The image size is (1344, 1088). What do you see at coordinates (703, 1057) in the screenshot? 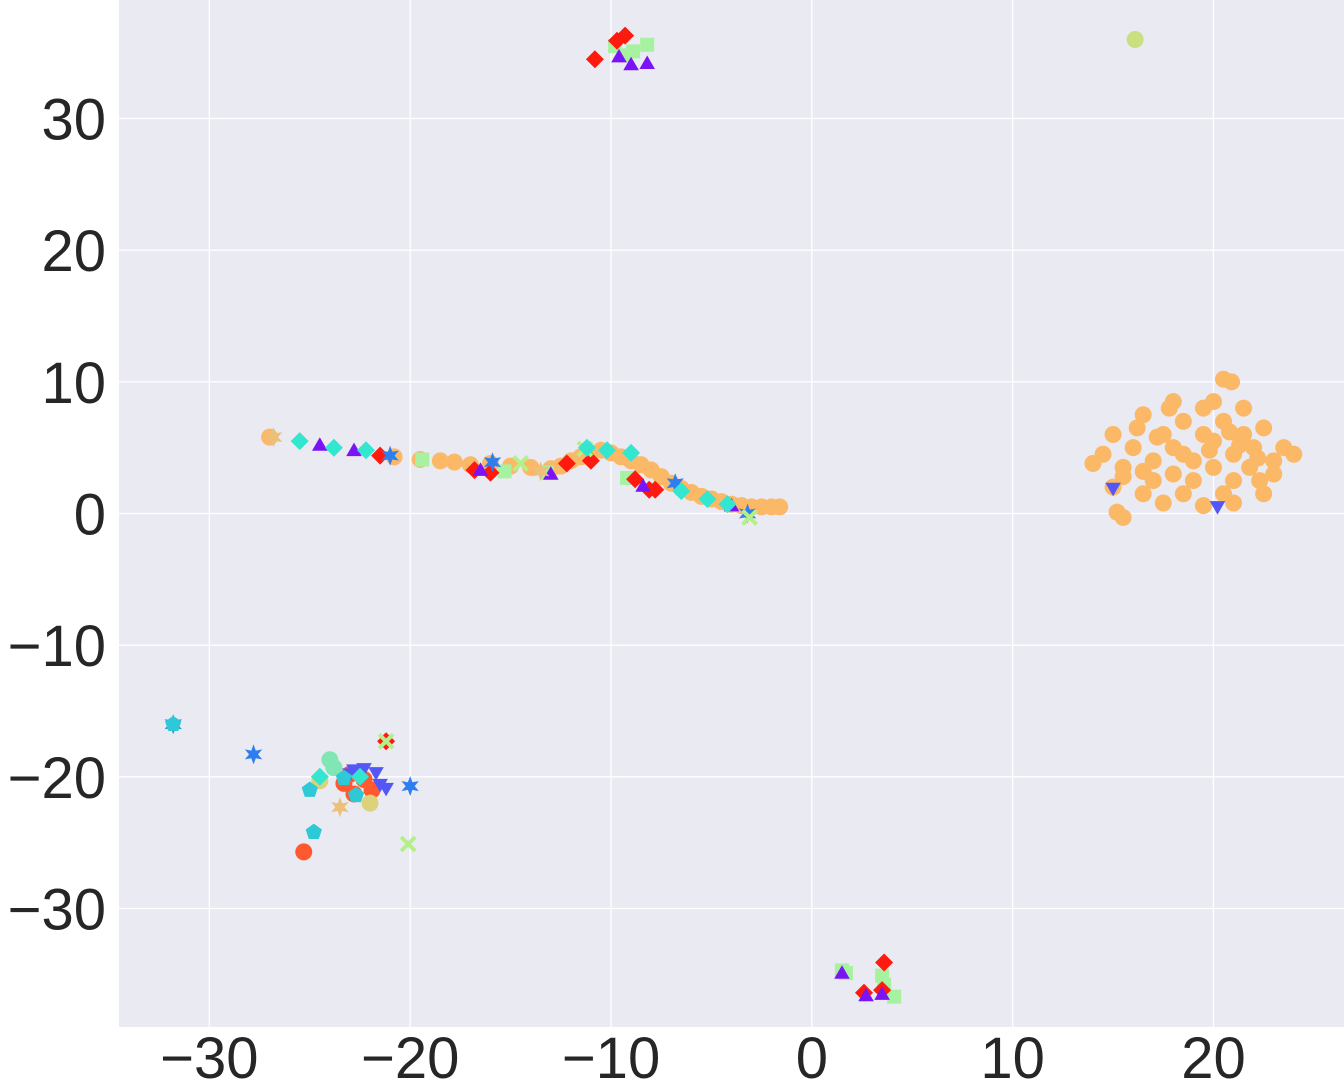
I see `x-tick-labels: −30 −20 −10 0 10 20` at bounding box center [703, 1057].